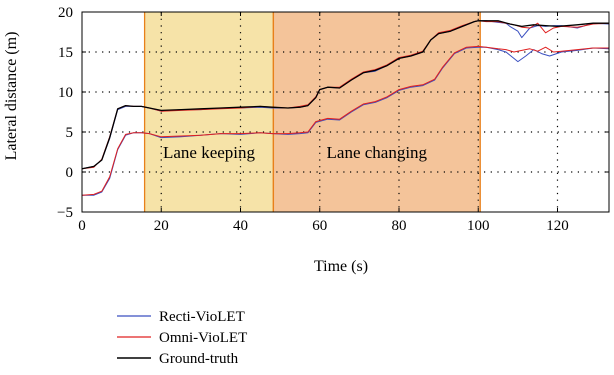  Describe the element at coordinates (209, 152) in the screenshot. I see `region-label-0: Lane keeping` at that location.